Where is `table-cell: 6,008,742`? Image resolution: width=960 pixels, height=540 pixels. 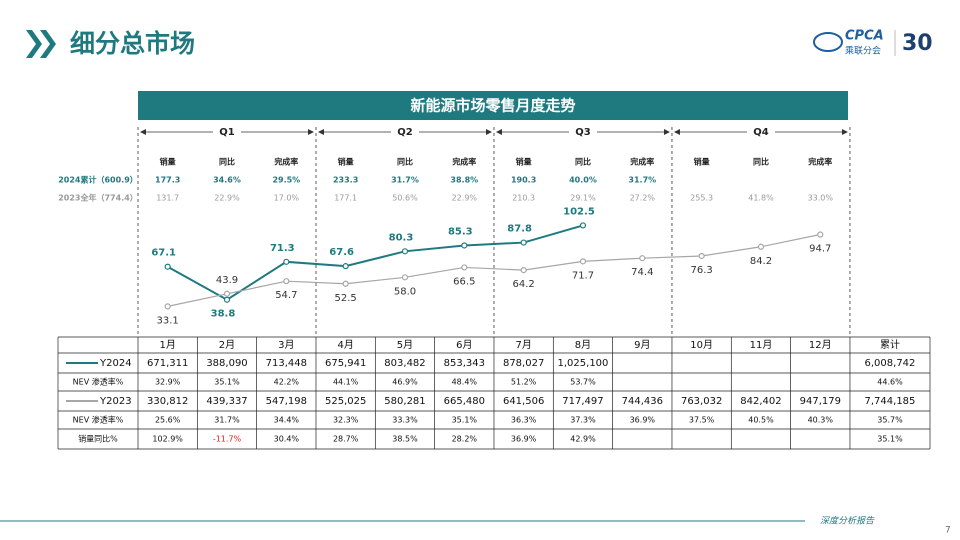 table-cell: 6,008,742 is located at coordinates (890, 363).